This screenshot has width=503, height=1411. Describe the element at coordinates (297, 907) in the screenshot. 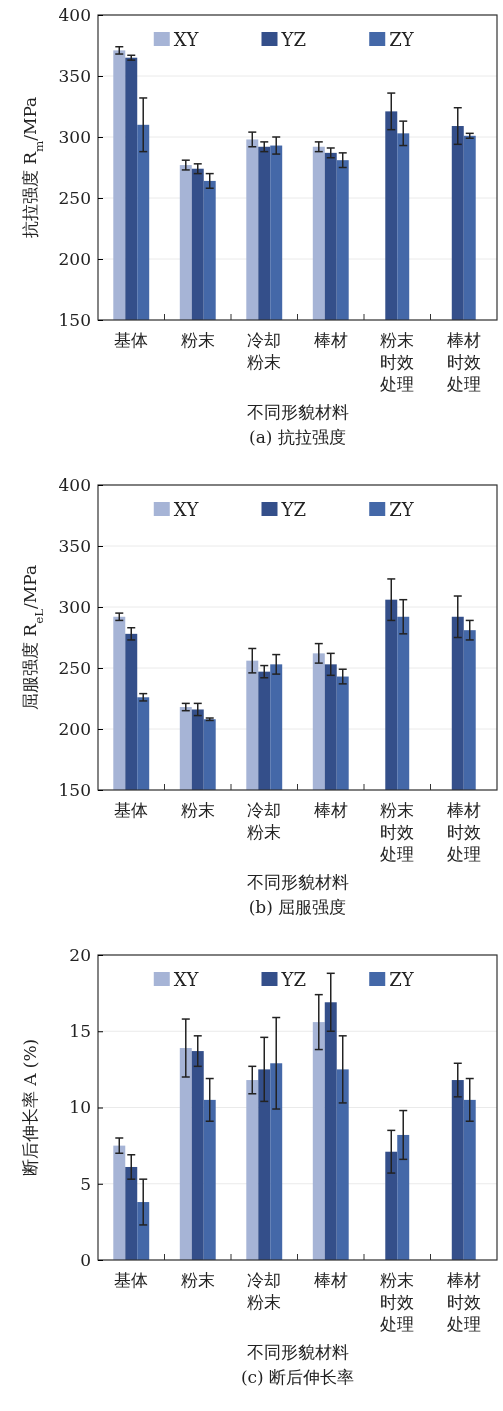

I see `text: (b) 屈服强度` at that location.